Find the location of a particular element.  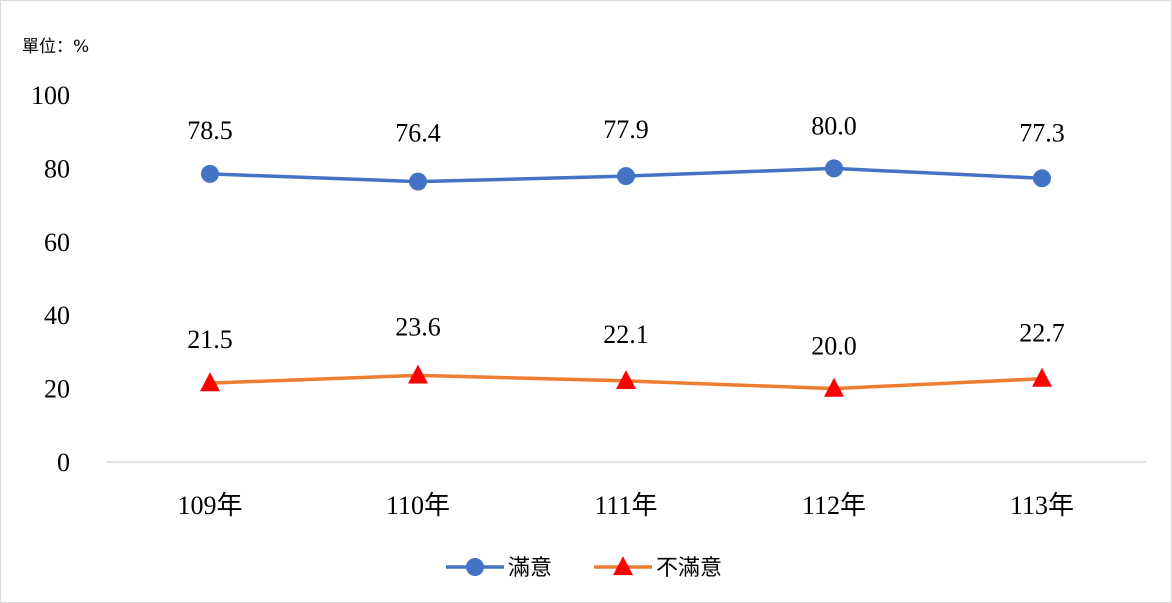

y-tick-label-100: 100 is located at coordinates (50, 95).